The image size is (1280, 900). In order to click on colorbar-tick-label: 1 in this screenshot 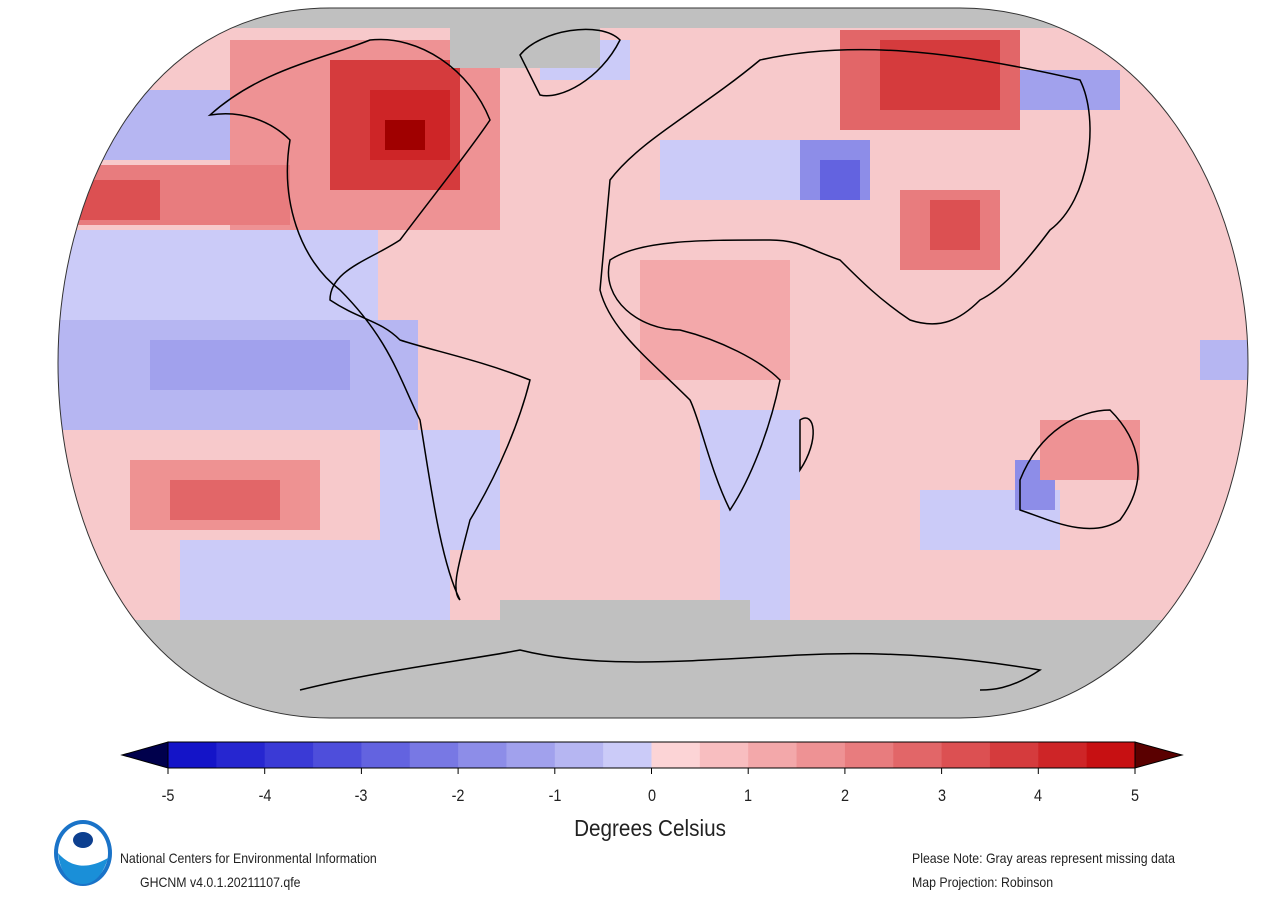, I will do `click(748, 795)`.